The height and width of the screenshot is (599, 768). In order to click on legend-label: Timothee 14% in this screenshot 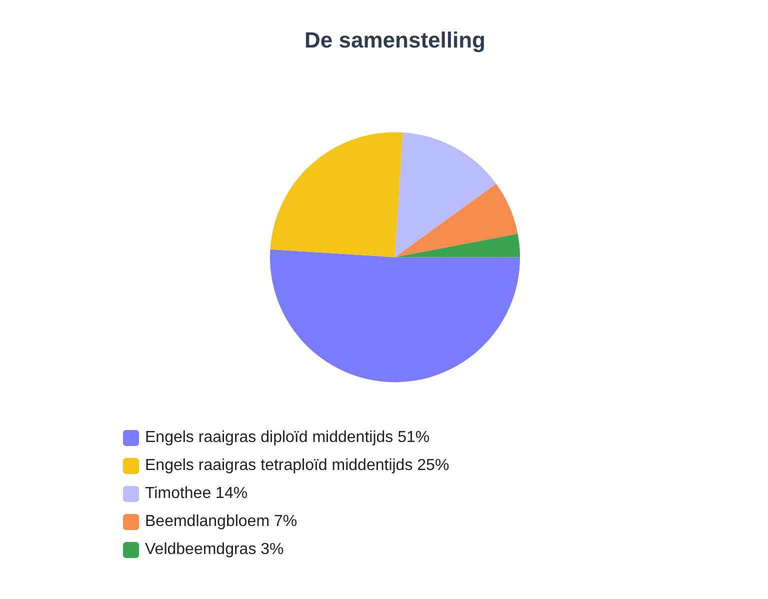, I will do `click(196, 494)`.